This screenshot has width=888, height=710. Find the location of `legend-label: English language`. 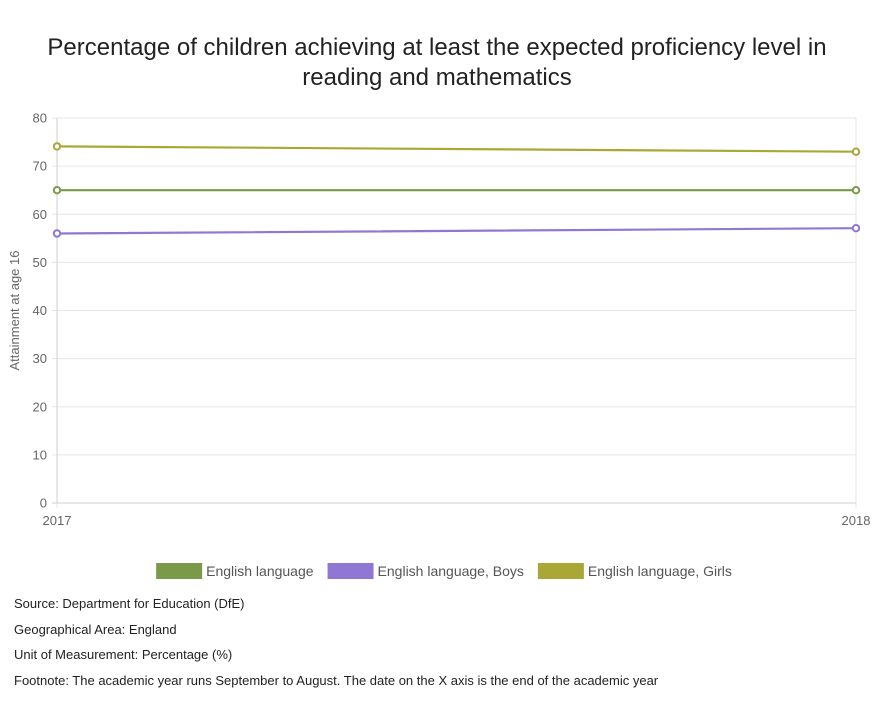

legend-label: English language is located at coordinates (260, 571).